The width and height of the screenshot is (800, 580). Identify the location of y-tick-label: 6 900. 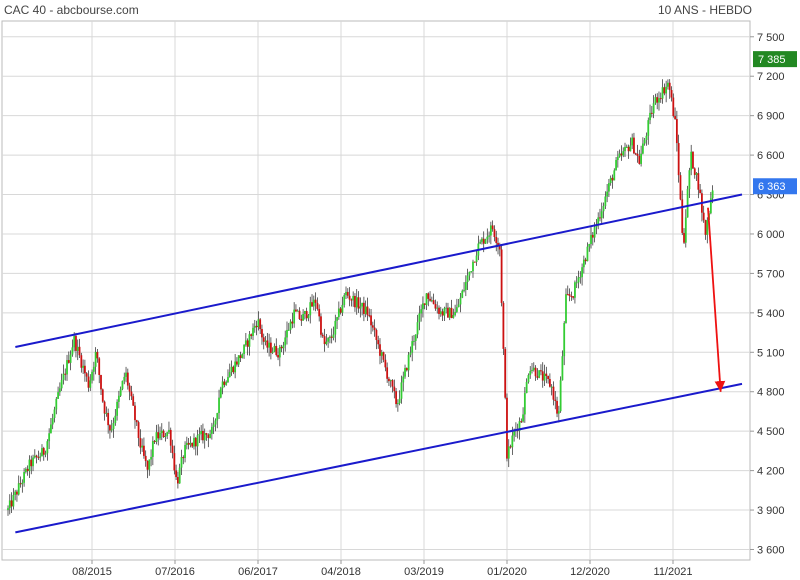
(771, 117).